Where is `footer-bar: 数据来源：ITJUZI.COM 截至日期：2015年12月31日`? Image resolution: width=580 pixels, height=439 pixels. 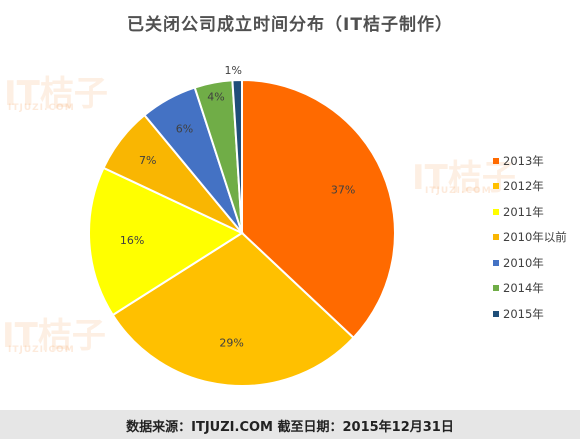
footer-bar: 数据来源：ITJUZI.COM 截至日期：2015年12月31日 is located at coordinates (290, 424).